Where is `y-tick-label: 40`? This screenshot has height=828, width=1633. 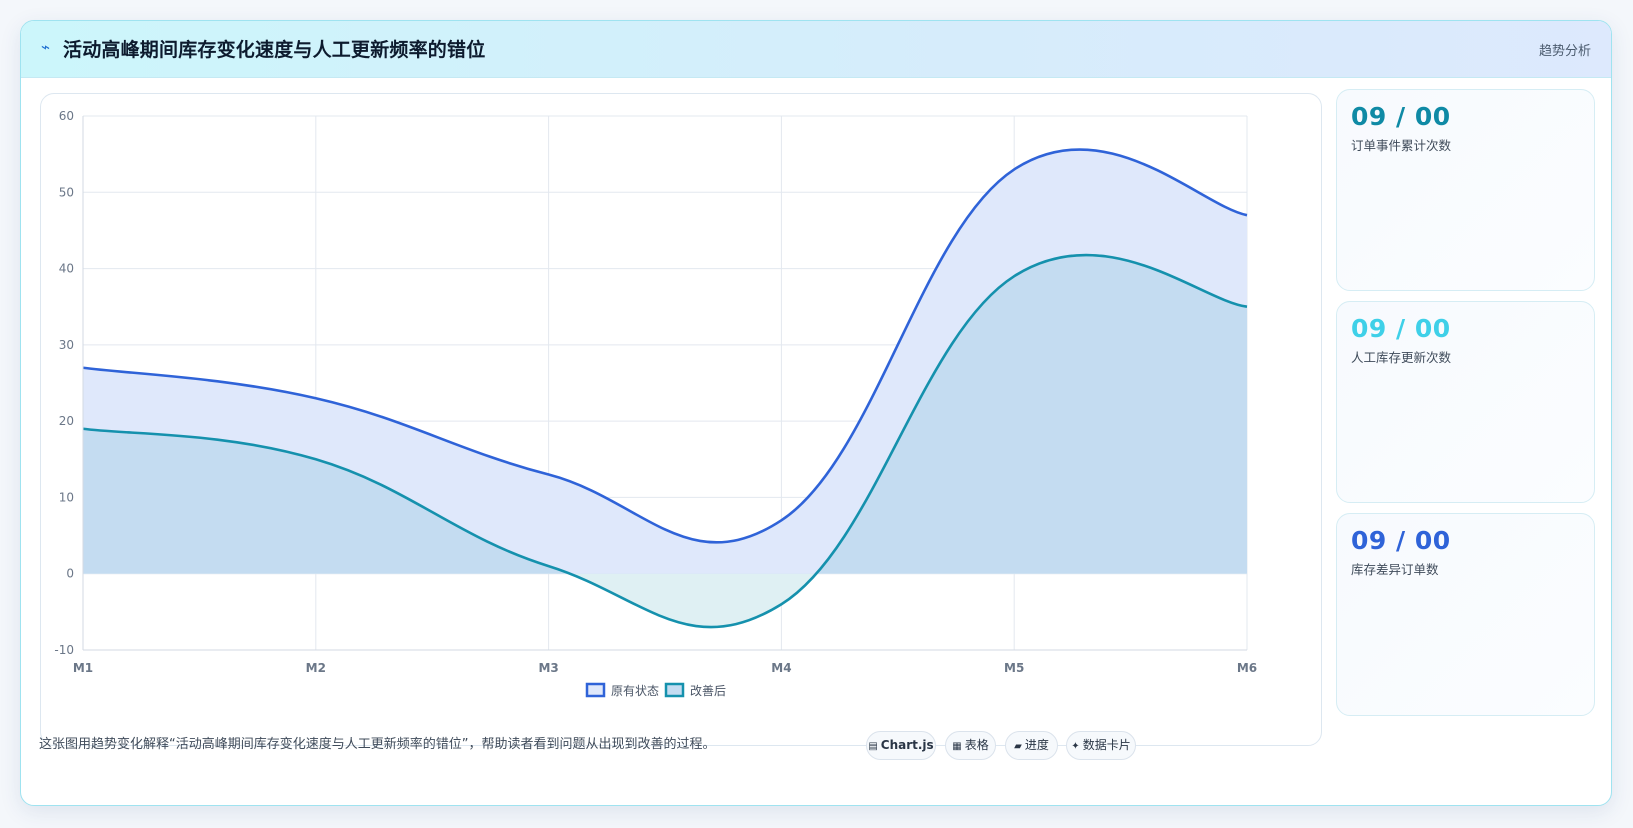 y-tick-label: 40 is located at coordinates (66, 269).